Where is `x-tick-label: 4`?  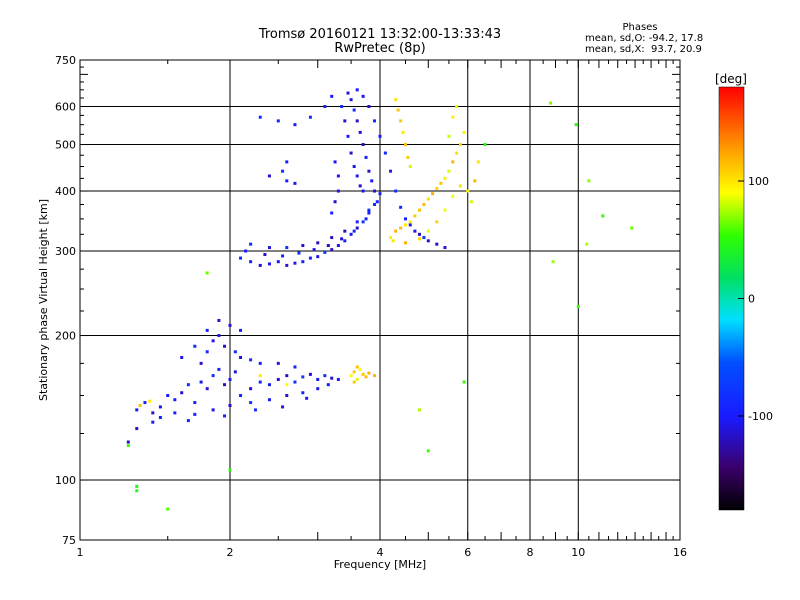 x-tick-label: 4 is located at coordinates (380, 552).